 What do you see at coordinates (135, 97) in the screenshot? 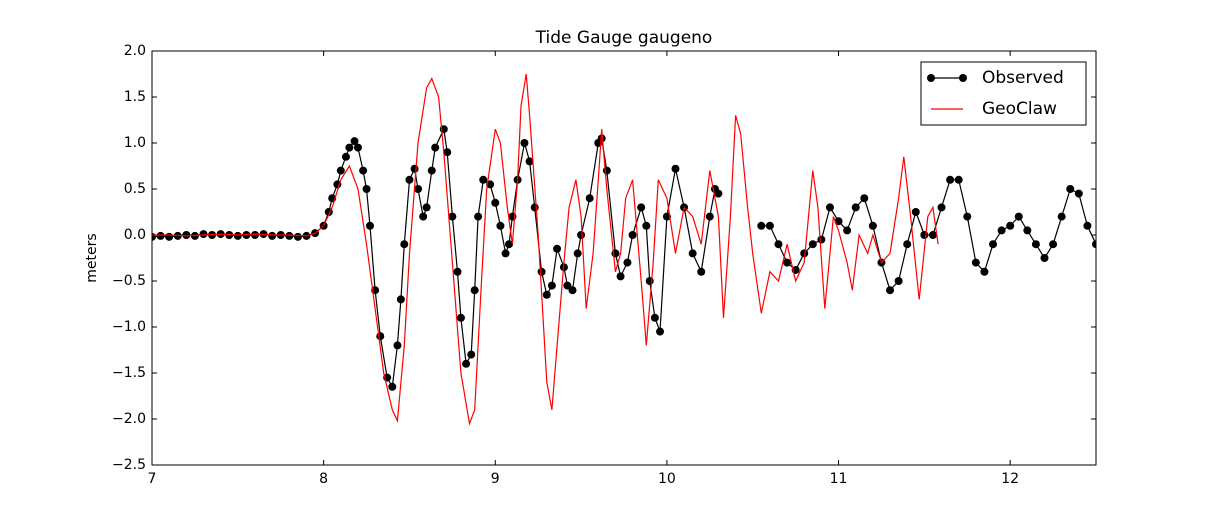
I see `y-tick-label: 1.5` at bounding box center [135, 97].